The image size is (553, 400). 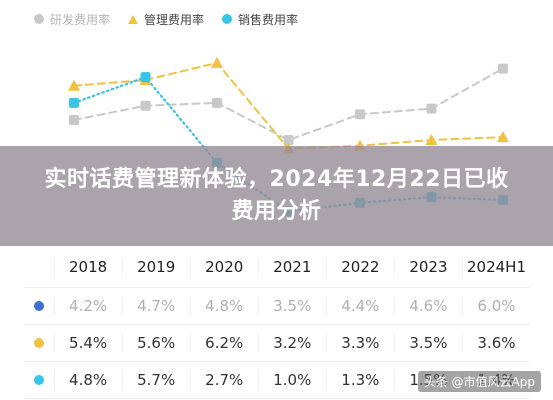 What do you see at coordinates (427, 306) in the screenshot?
I see `table-cell-rd-2023: 4.6%` at bounding box center [427, 306].